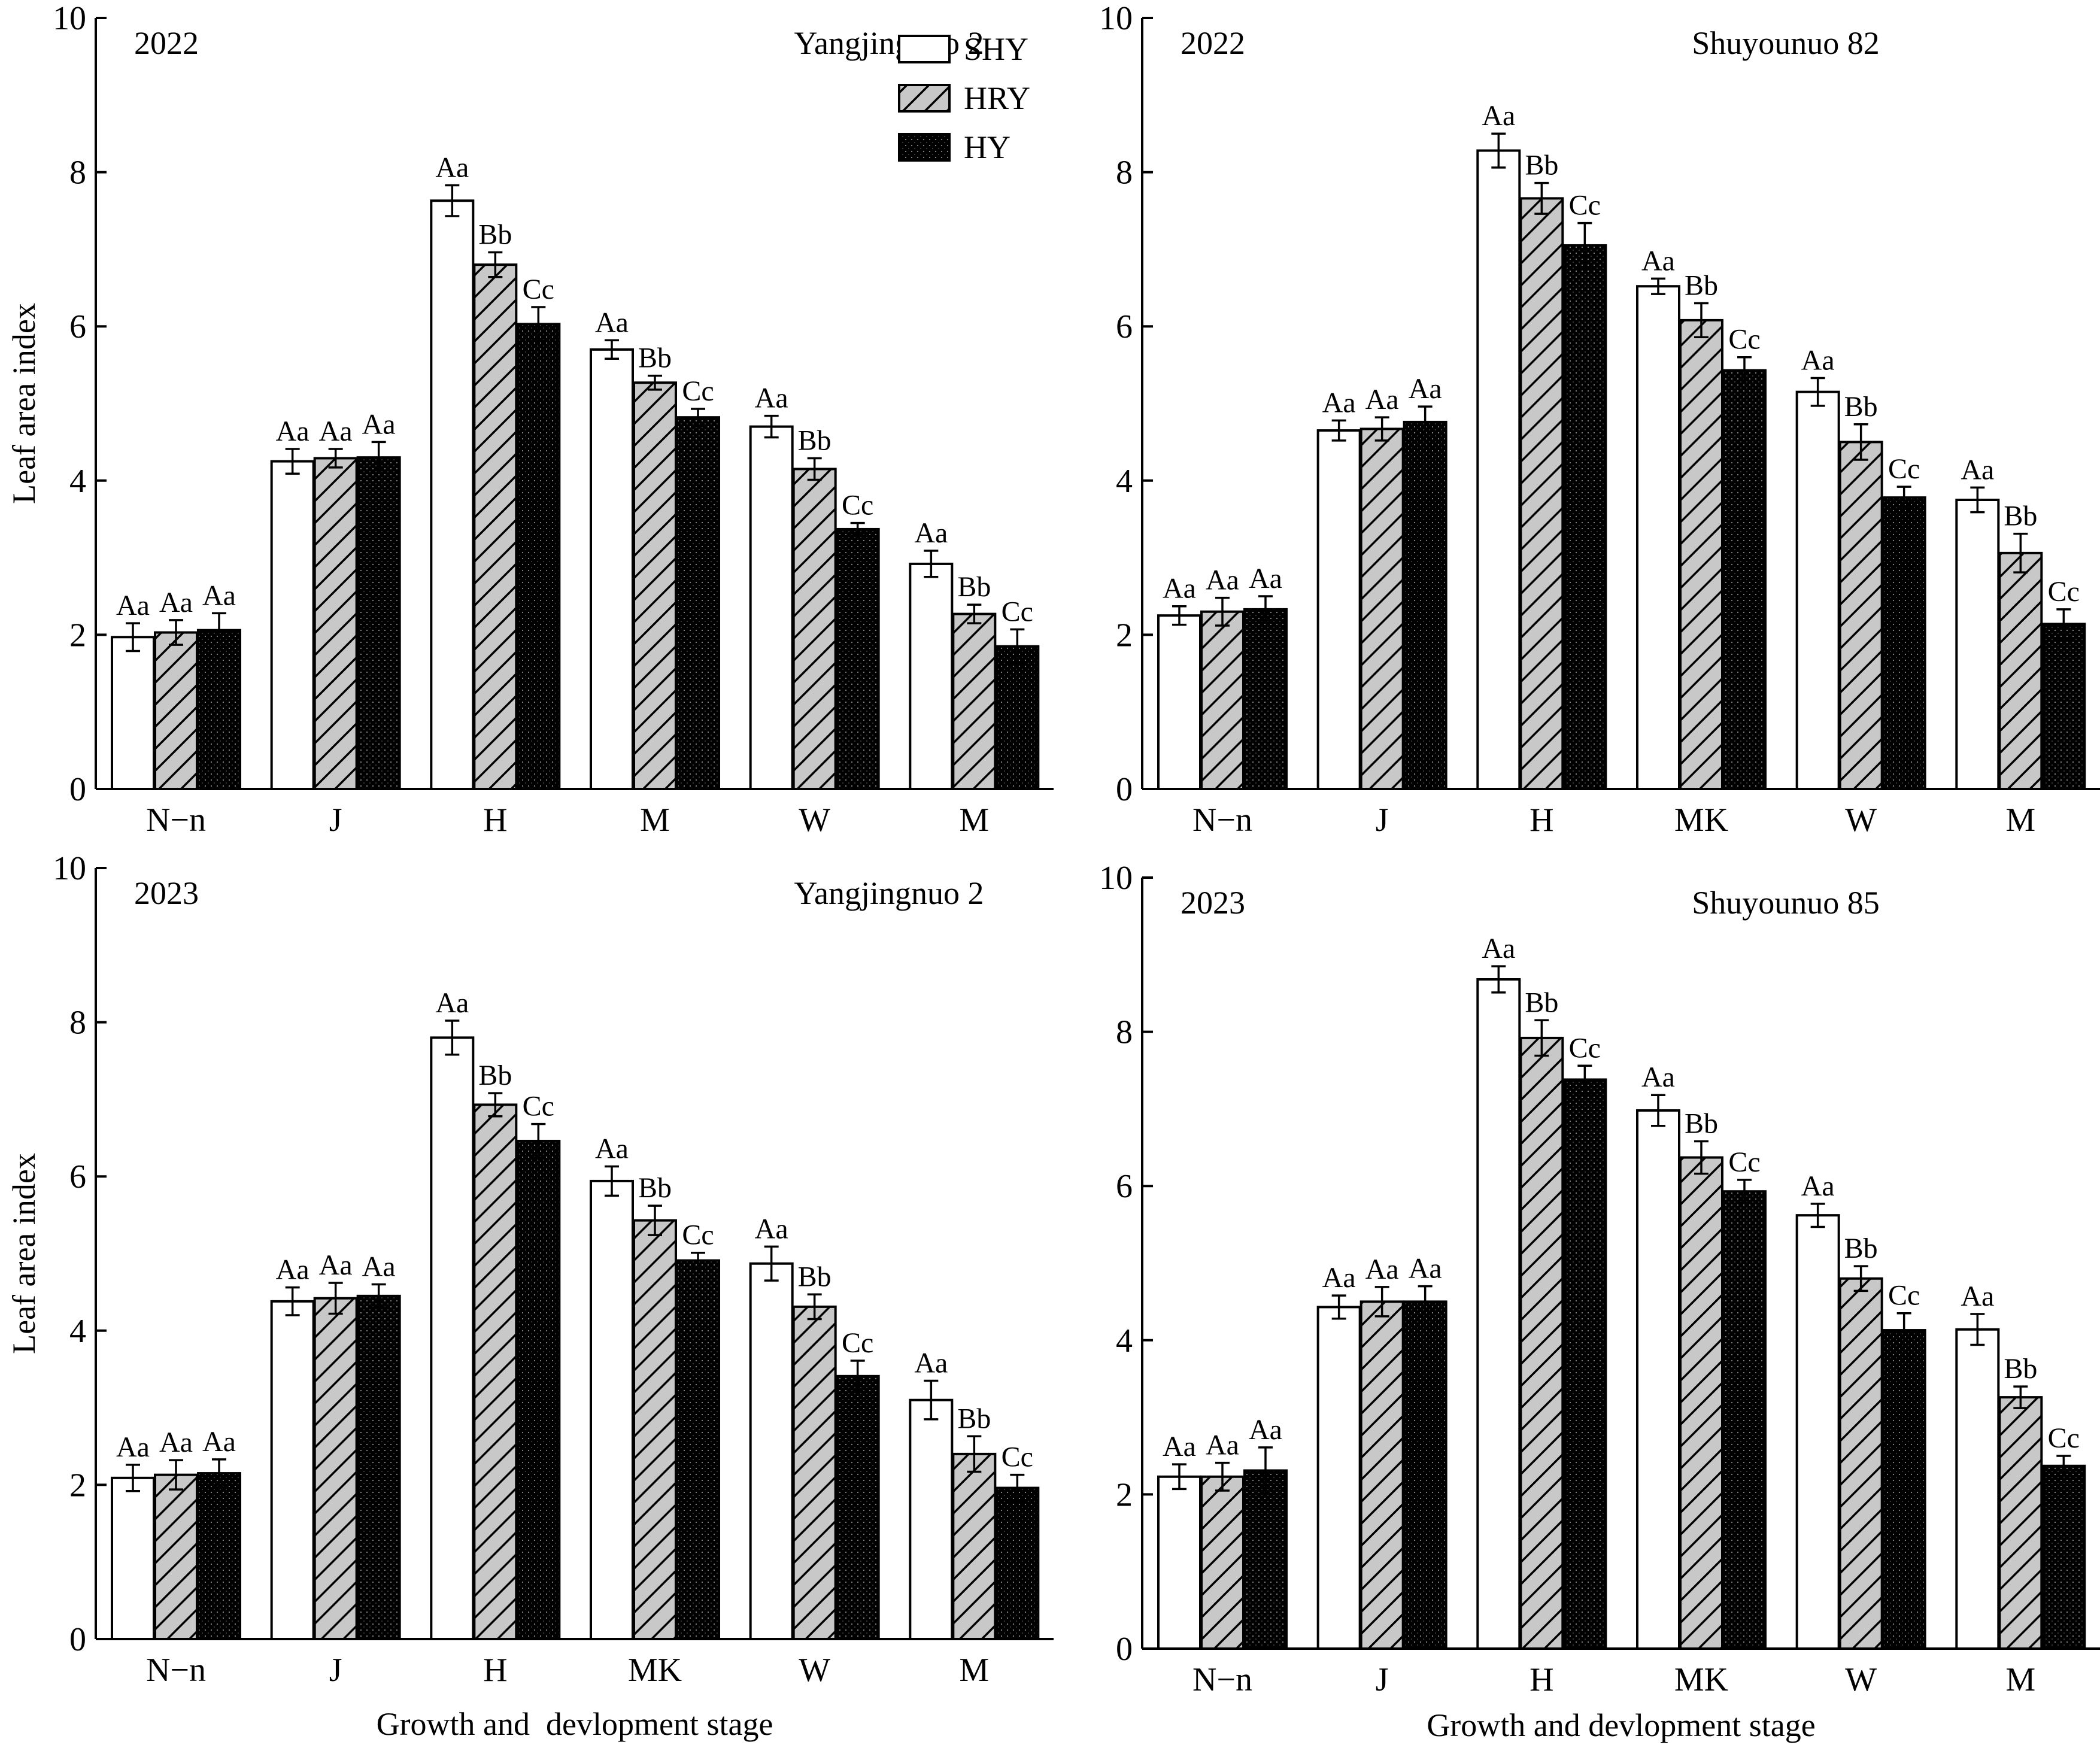 The width and height of the screenshot is (2100, 1751). Describe the element at coordinates (166, 43) in the screenshot. I see `panel-year-label: 2022` at that location.